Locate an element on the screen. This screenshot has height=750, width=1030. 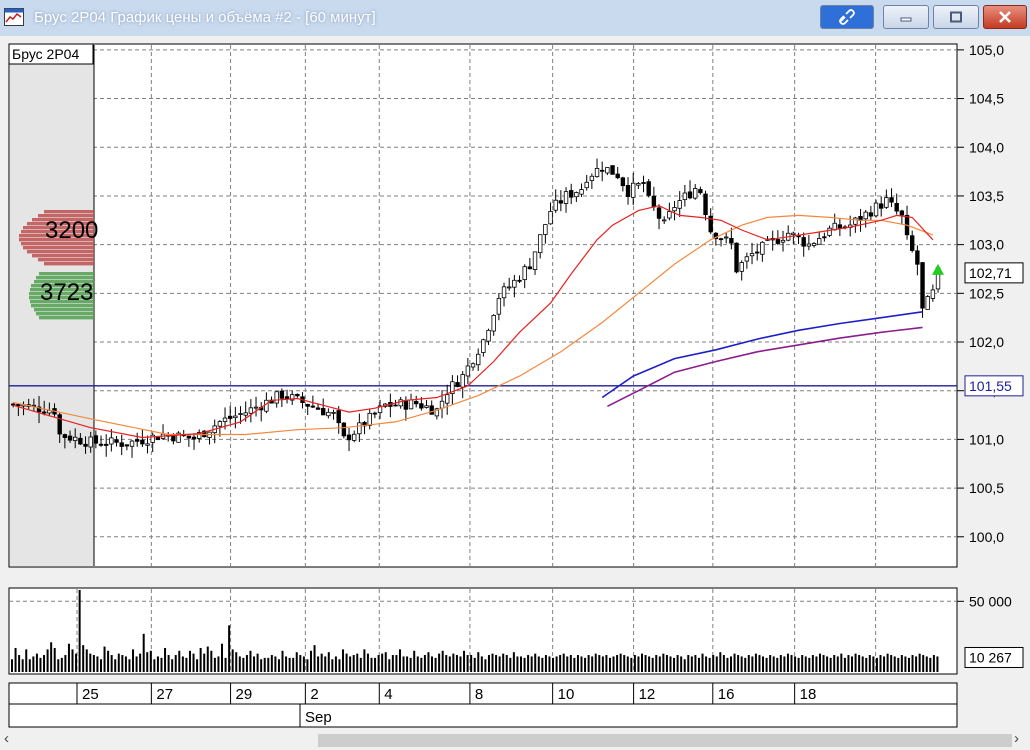
instrument-label: Брус 2P04 is located at coordinates (45, 54).